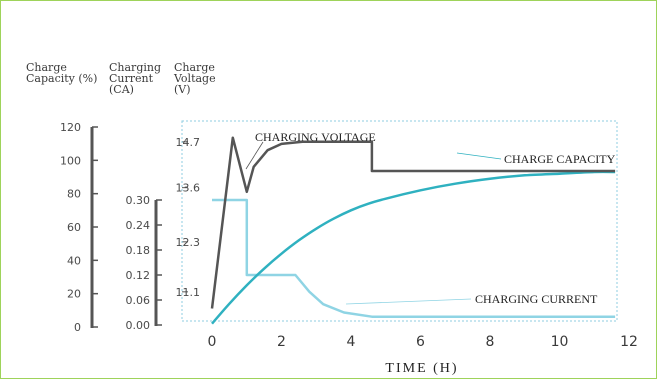 This screenshot has width=657, height=380. I want to click on current-axis-title: (CA), so click(121, 89).